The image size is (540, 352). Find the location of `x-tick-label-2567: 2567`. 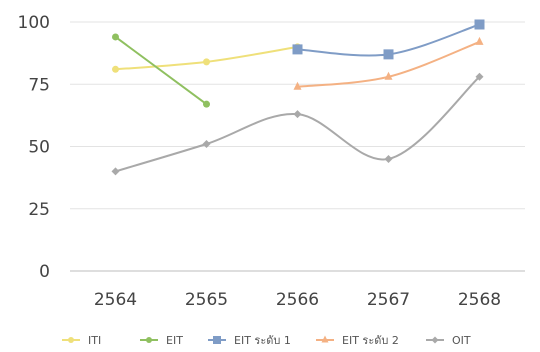

x-tick-label-2567: 2567 is located at coordinates (388, 300).